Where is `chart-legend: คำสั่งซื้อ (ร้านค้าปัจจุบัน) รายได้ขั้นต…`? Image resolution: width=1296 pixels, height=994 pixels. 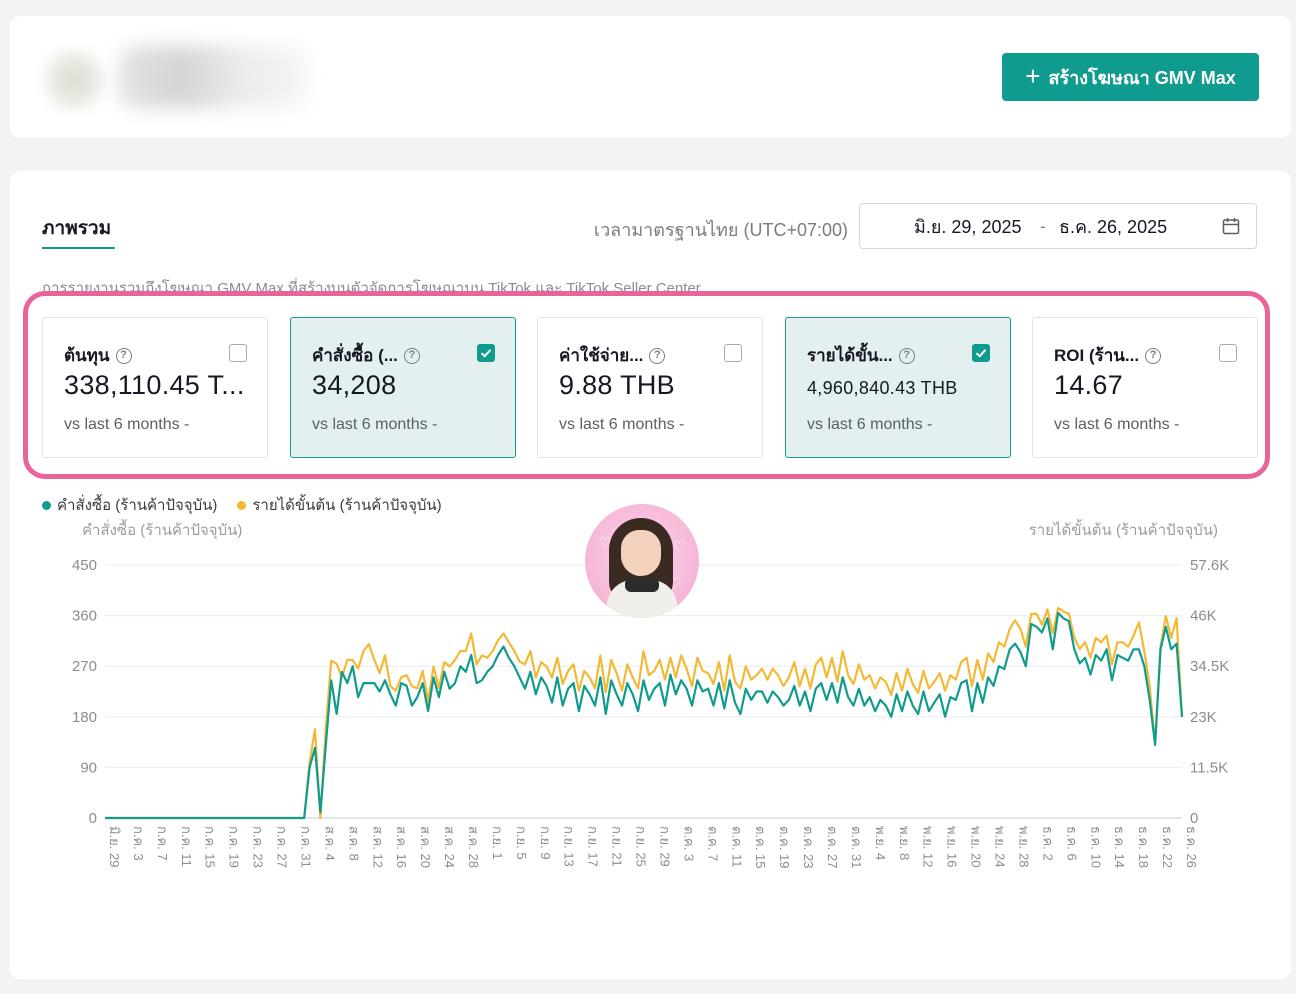 chart-legend: คำสั่งซื้อ (ร้านค้าปัจจุบัน) รายได้ขั้นต… is located at coordinates (242, 505).